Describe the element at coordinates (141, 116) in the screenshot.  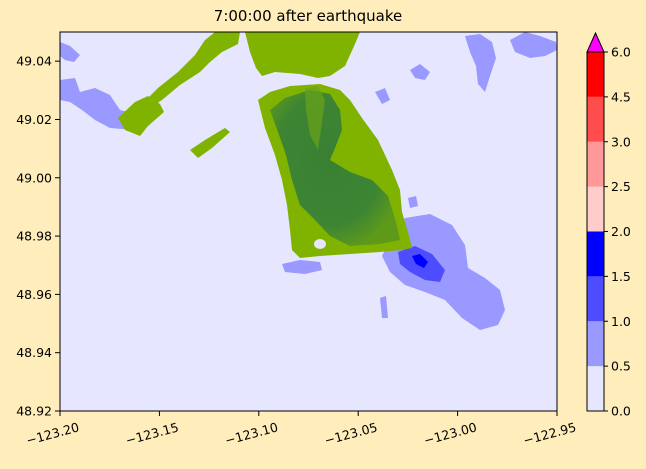
I see `land-northwest-block` at that location.